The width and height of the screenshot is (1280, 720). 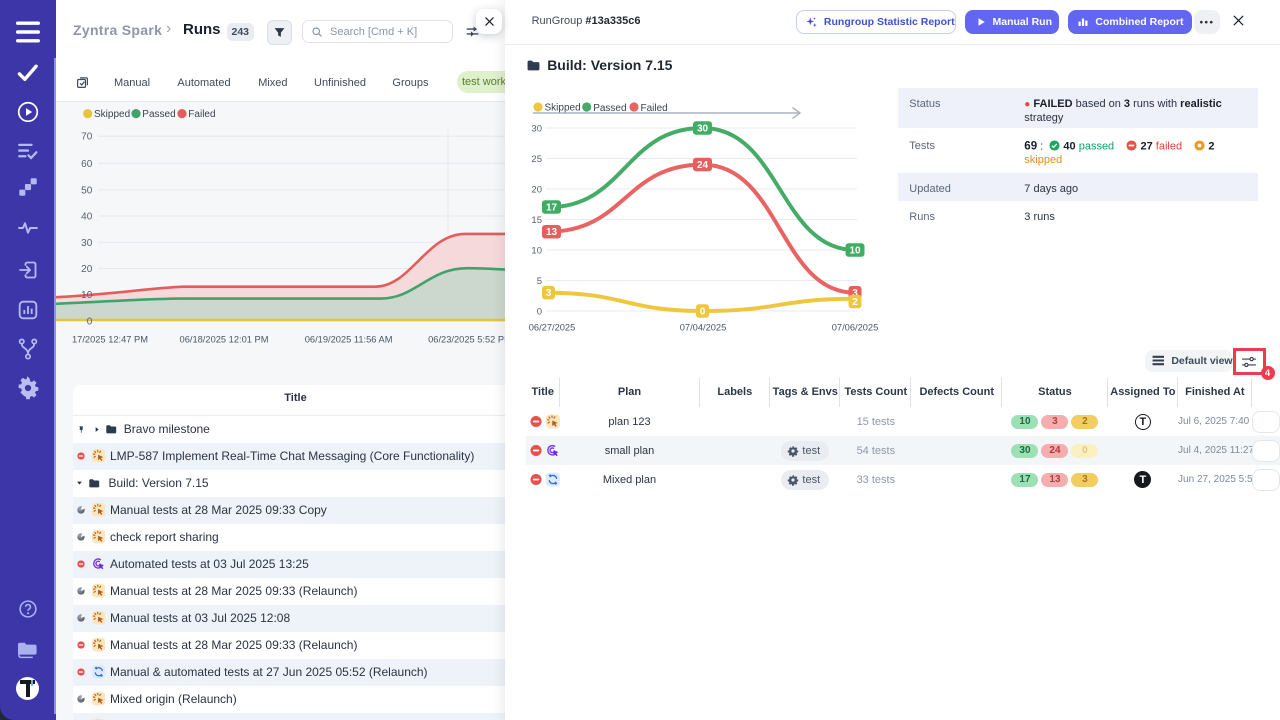 What do you see at coordinates (87, 164) in the screenshot?
I see `svg-text: 60` at bounding box center [87, 164].